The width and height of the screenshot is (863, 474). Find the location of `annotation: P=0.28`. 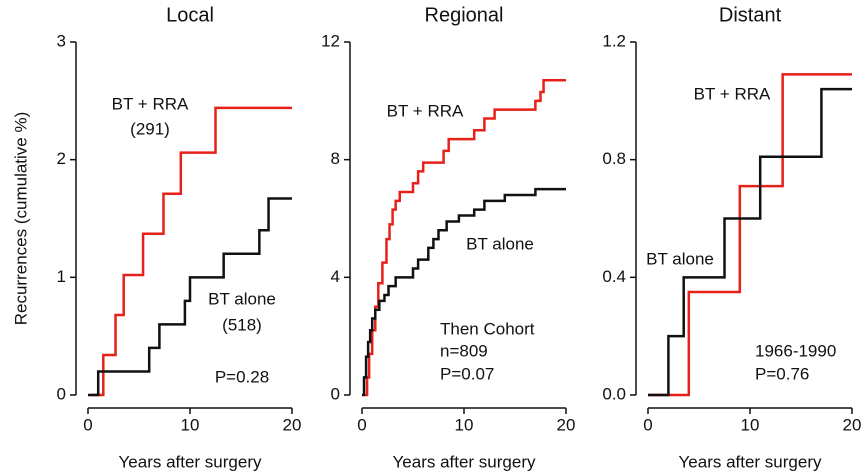

annotation: P=0.28 is located at coordinates (242, 376).